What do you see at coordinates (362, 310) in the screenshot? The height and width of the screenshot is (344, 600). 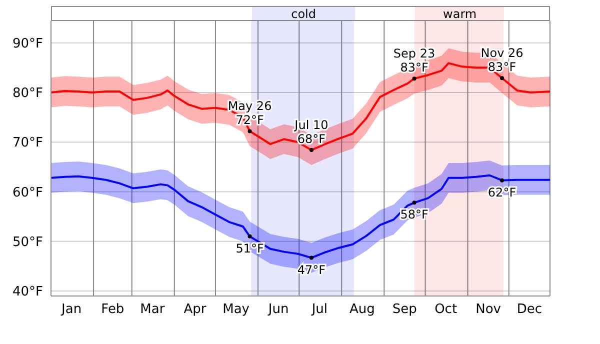 I see `x-tick-label: Aug` at bounding box center [362, 310].